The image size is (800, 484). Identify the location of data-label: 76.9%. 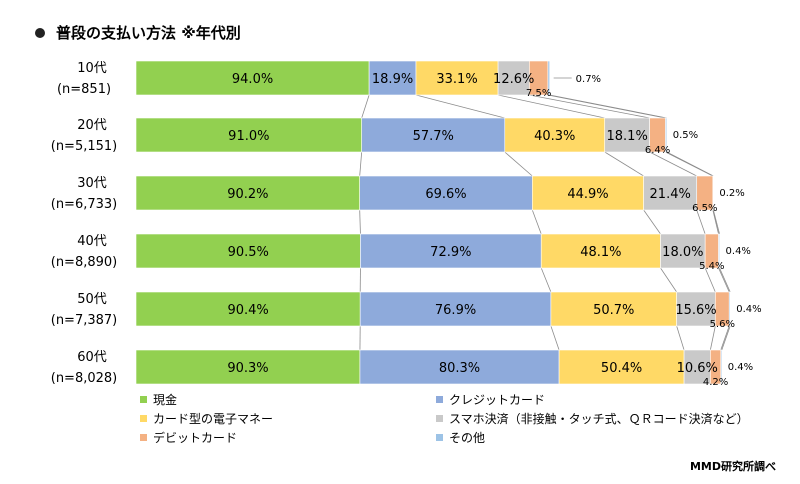
(455, 310).